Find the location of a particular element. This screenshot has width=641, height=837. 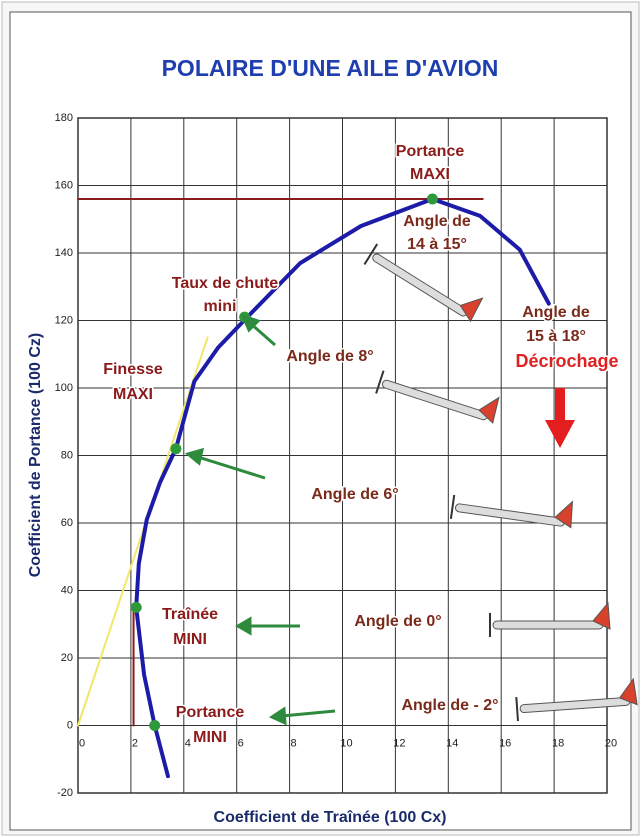

x-tick-label: 2 is located at coordinates (135, 743).